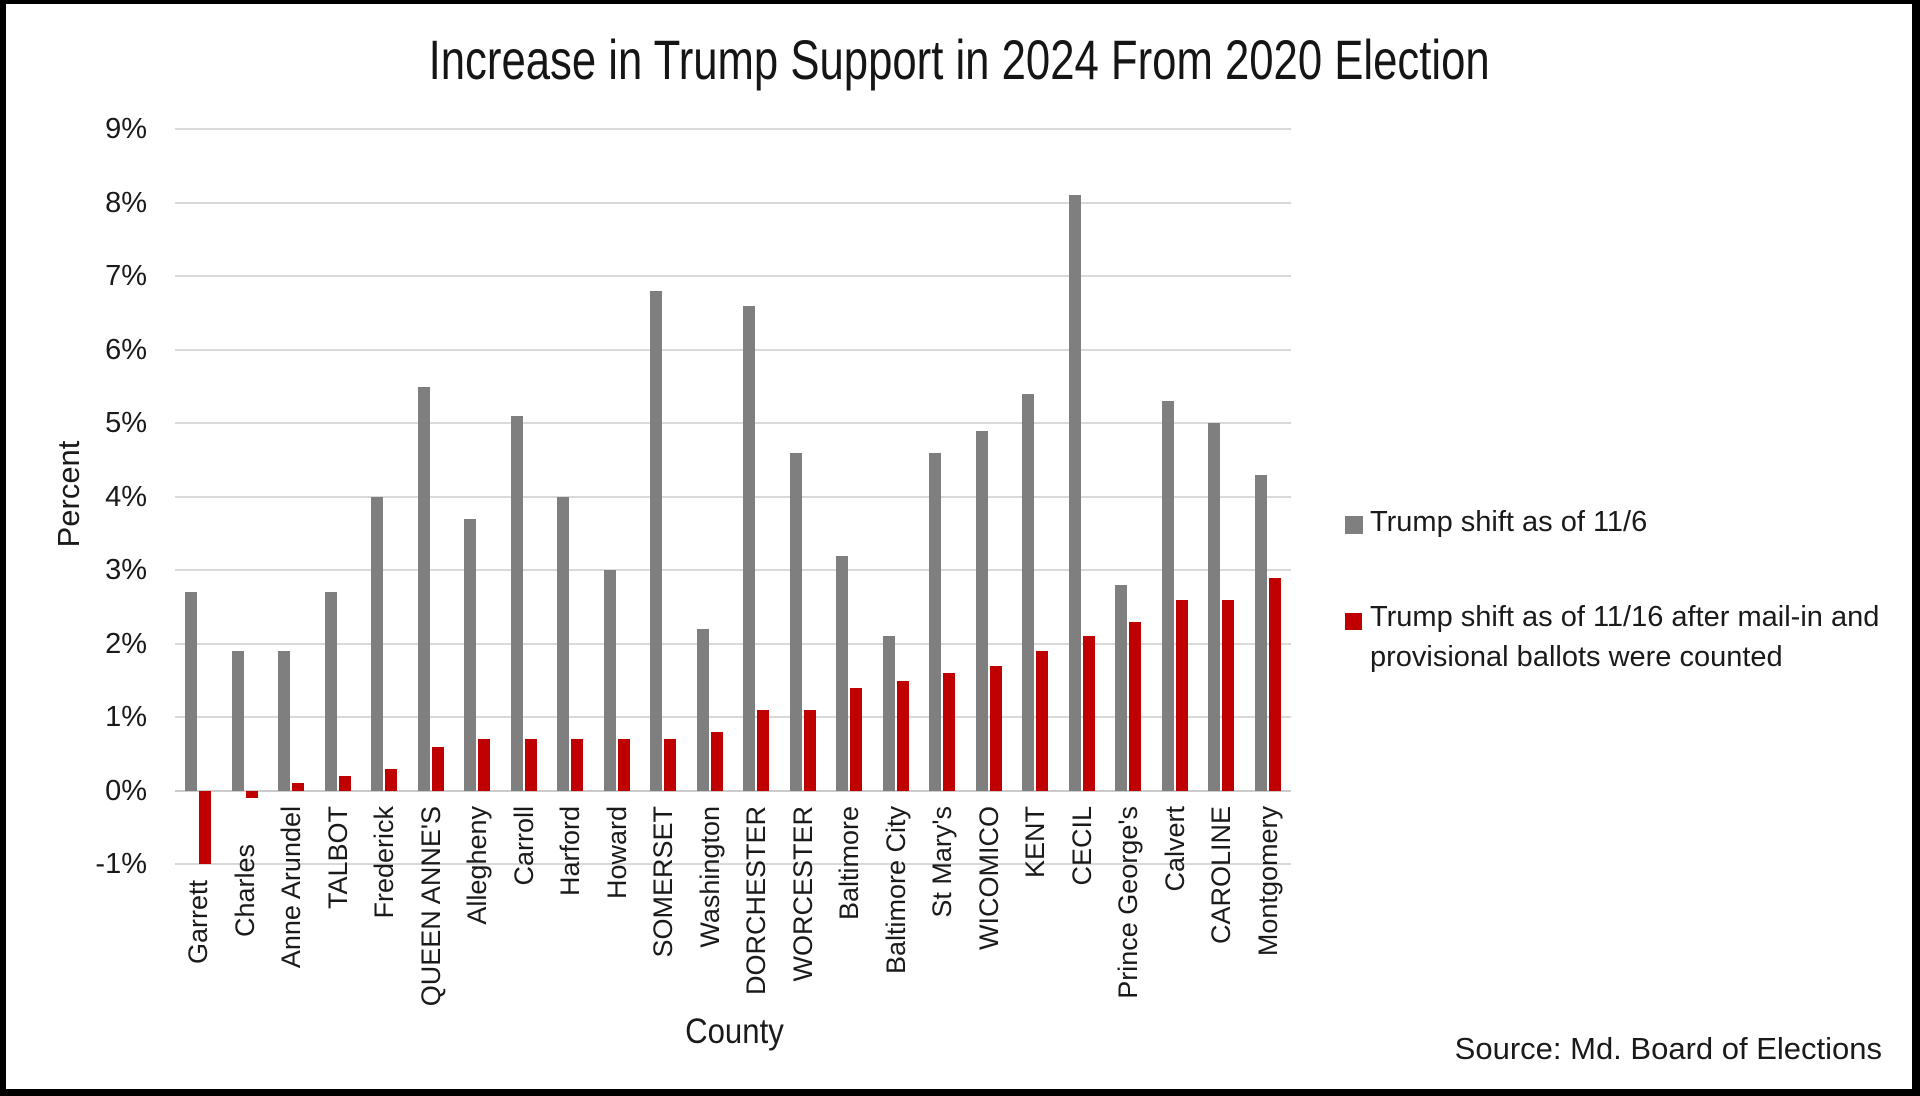 Image resolution: width=1920 pixels, height=1096 pixels. I want to click on bar-gray-Howard, so click(609, 680).